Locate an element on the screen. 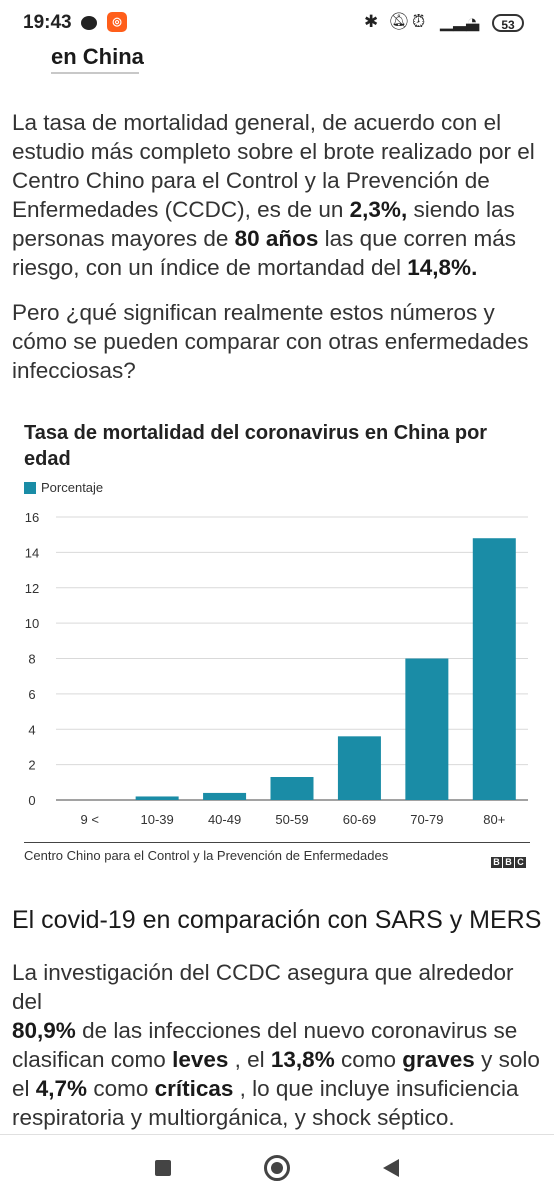  text-run: riesgo, con un índice de mortandad del is located at coordinates (210, 267).